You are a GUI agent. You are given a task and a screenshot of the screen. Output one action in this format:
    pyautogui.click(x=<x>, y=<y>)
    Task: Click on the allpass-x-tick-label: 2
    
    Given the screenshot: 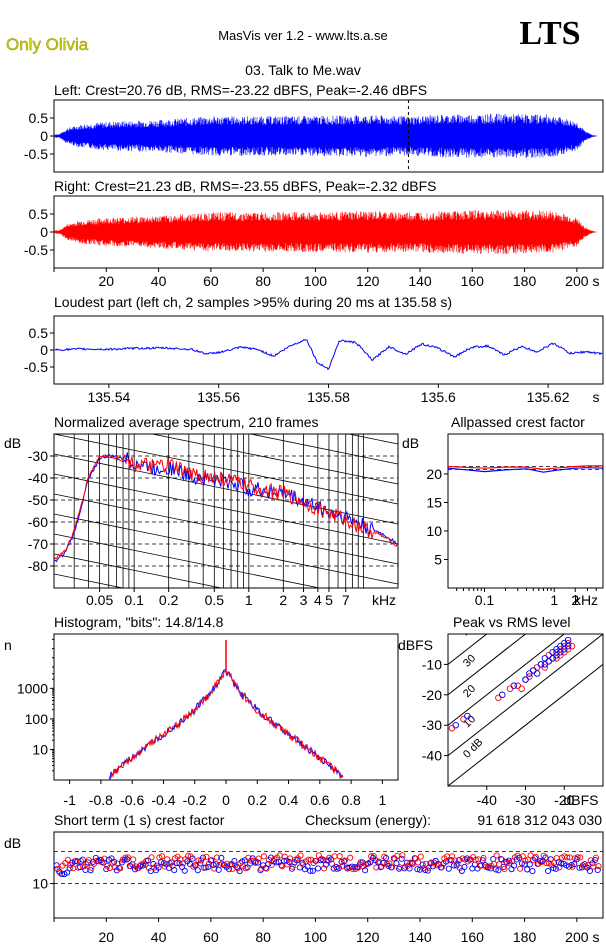 What is the action you would take?
    pyautogui.click(x=575, y=600)
    